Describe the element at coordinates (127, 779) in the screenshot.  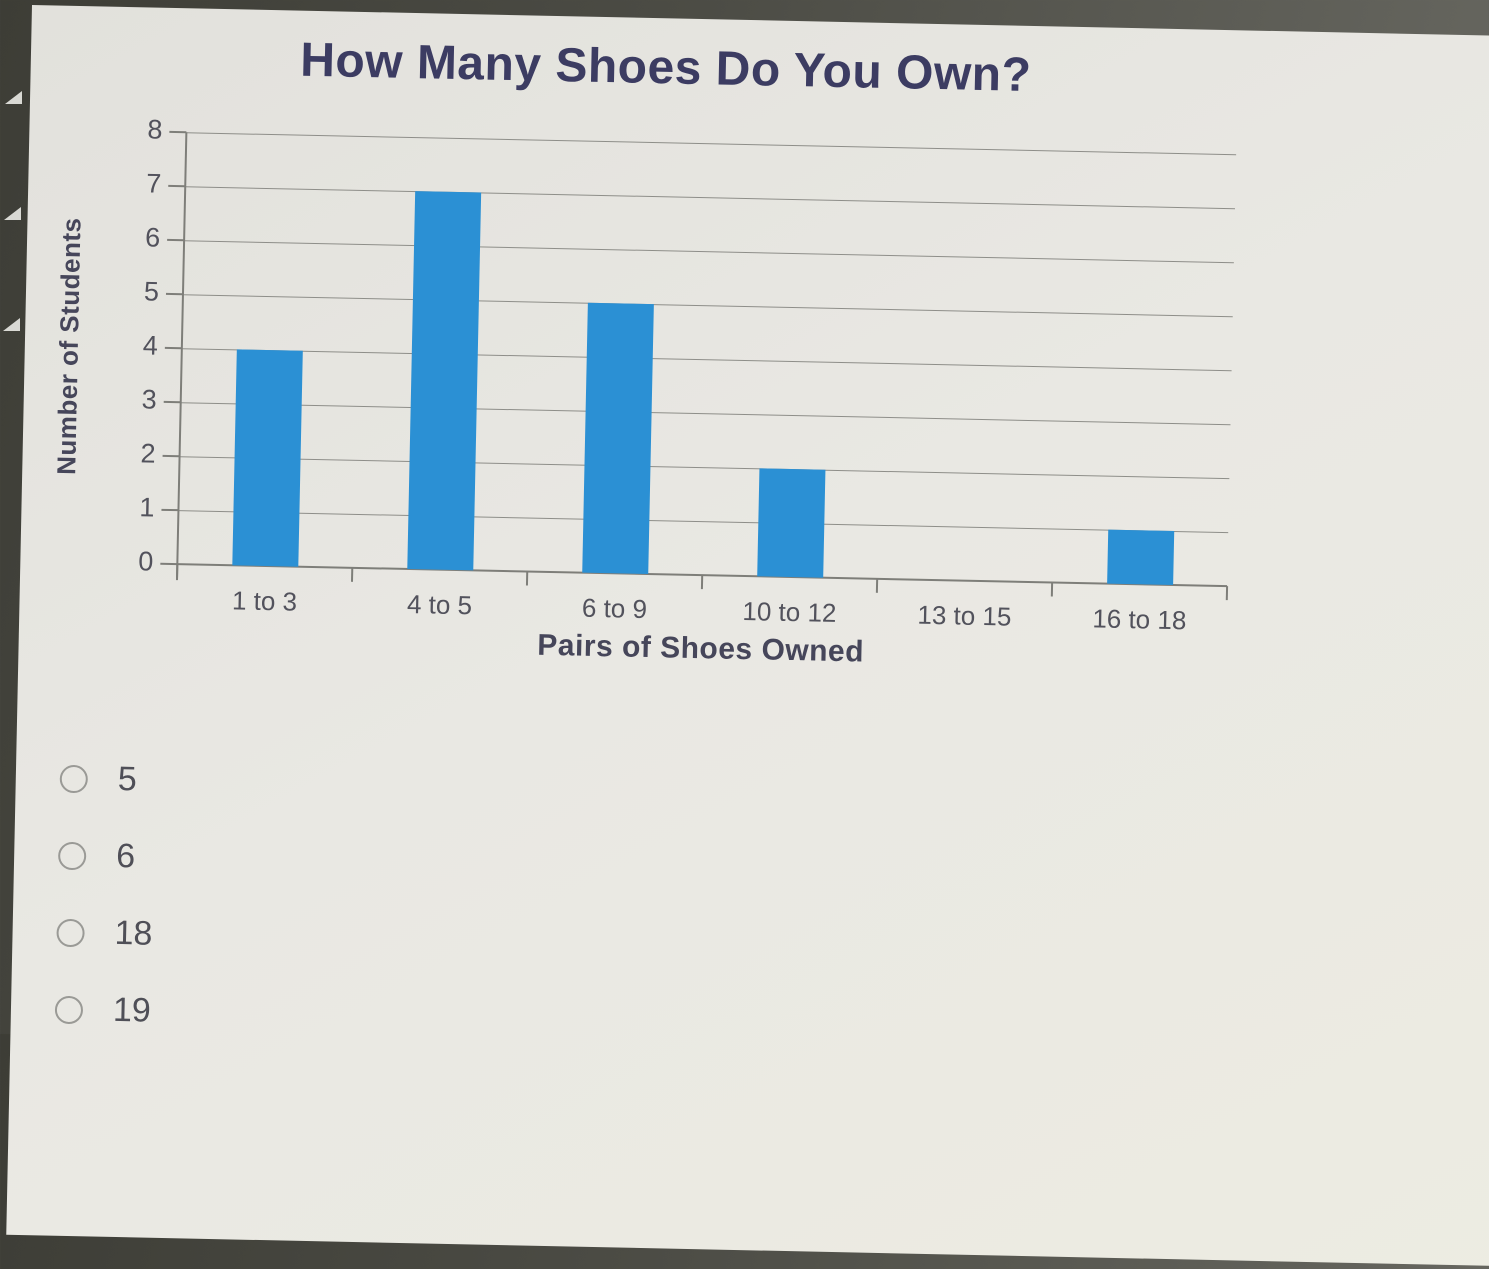
I see `option-label: 5` at that location.